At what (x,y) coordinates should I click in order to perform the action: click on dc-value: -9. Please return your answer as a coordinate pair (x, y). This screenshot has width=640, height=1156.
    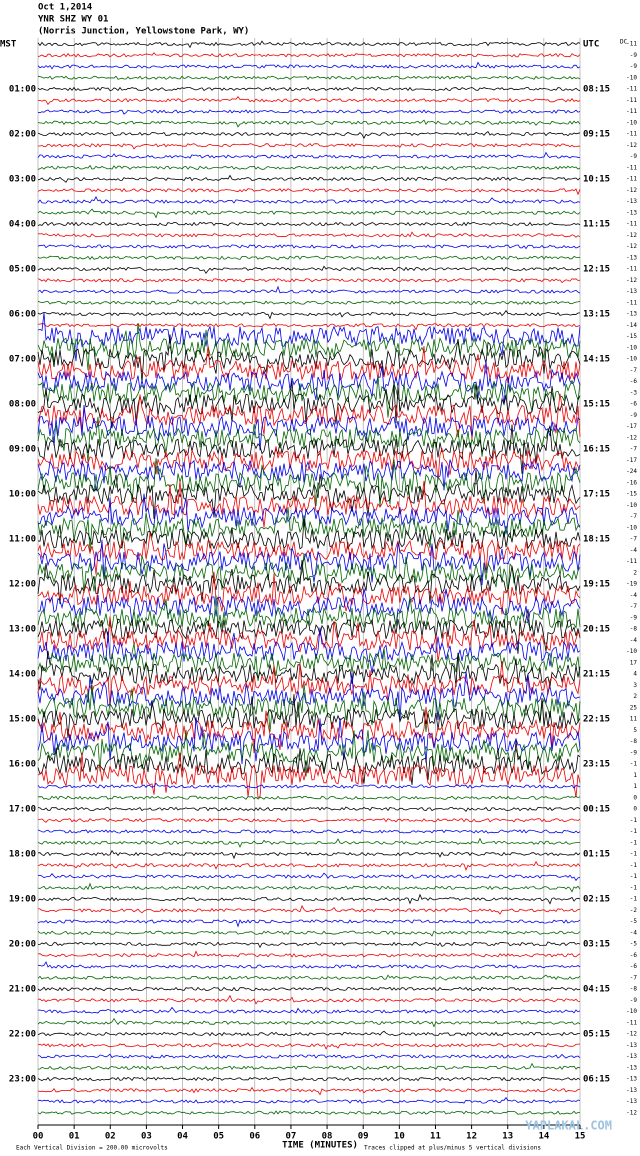
    Looking at the image, I should click on (634, 66).